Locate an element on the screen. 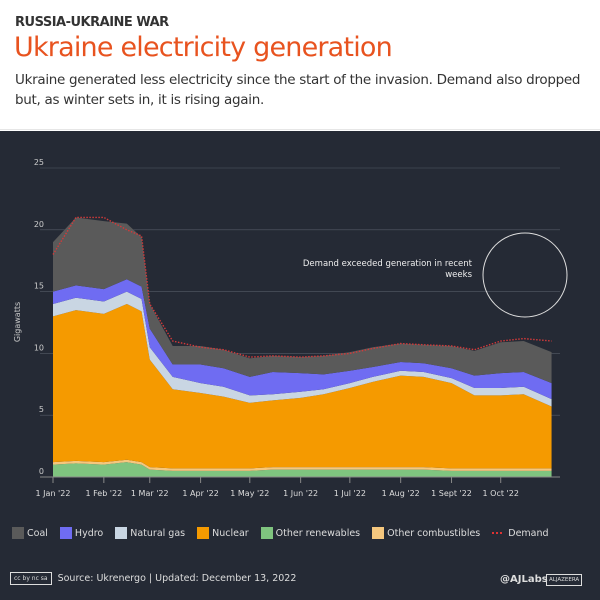 The image size is (600, 600). x-tick-label: 1 Jun '22 is located at coordinates (300, 493).